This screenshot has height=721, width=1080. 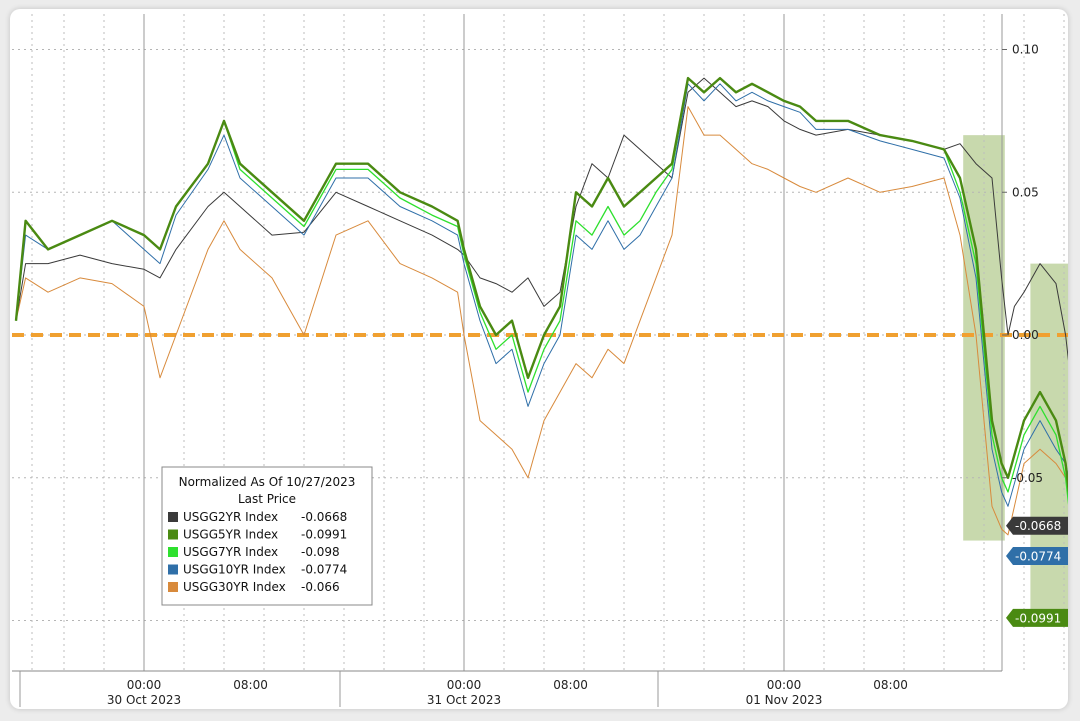 What do you see at coordinates (230, 552) in the screenshot?
I see `legend-name-3: USGG7YR Index` at bounding box center [230, 552].